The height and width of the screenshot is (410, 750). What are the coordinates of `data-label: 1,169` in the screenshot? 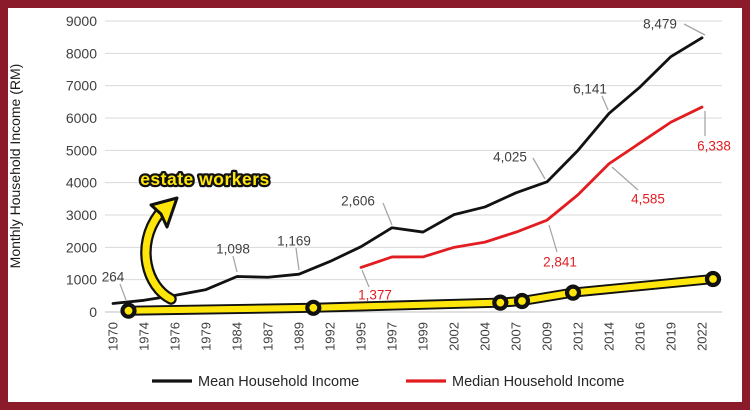 It's located at (294, 241).